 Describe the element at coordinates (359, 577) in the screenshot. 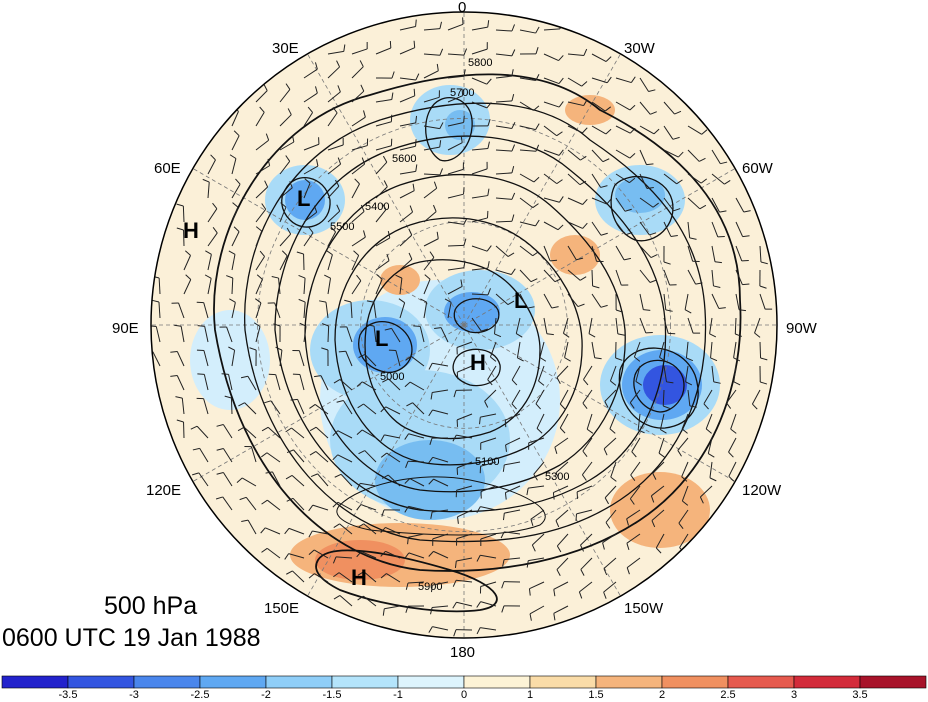

I see `high-center-pacific: H` at that location.